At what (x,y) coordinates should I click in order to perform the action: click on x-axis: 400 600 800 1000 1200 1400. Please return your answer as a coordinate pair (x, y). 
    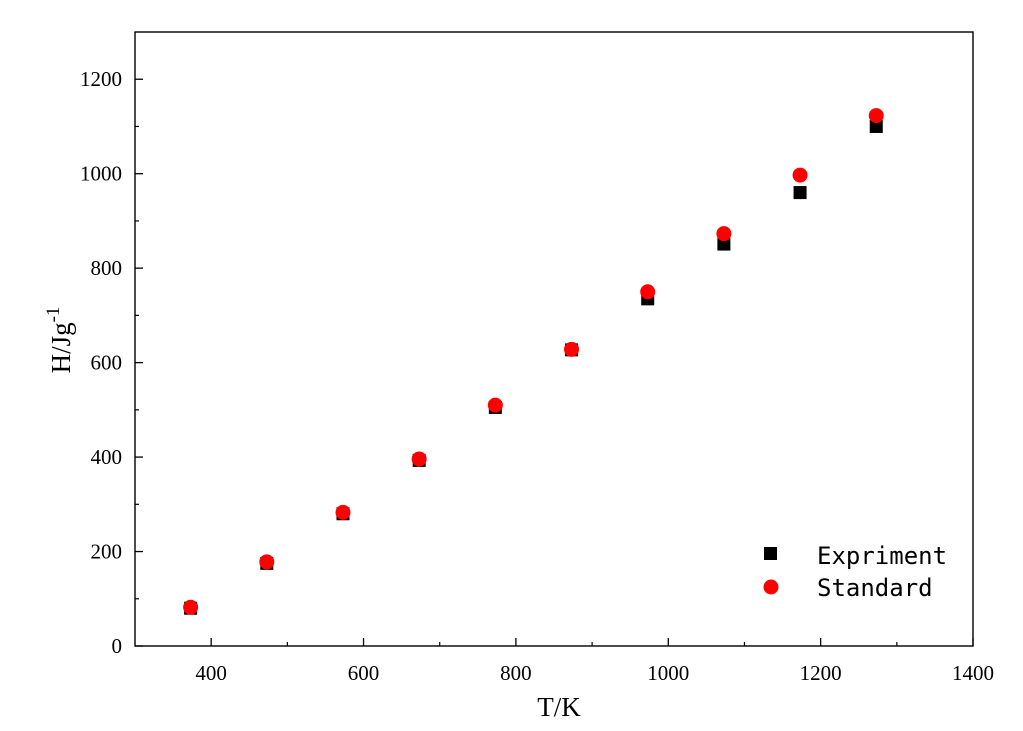
    Looking at the image, I should click on (594, 661).